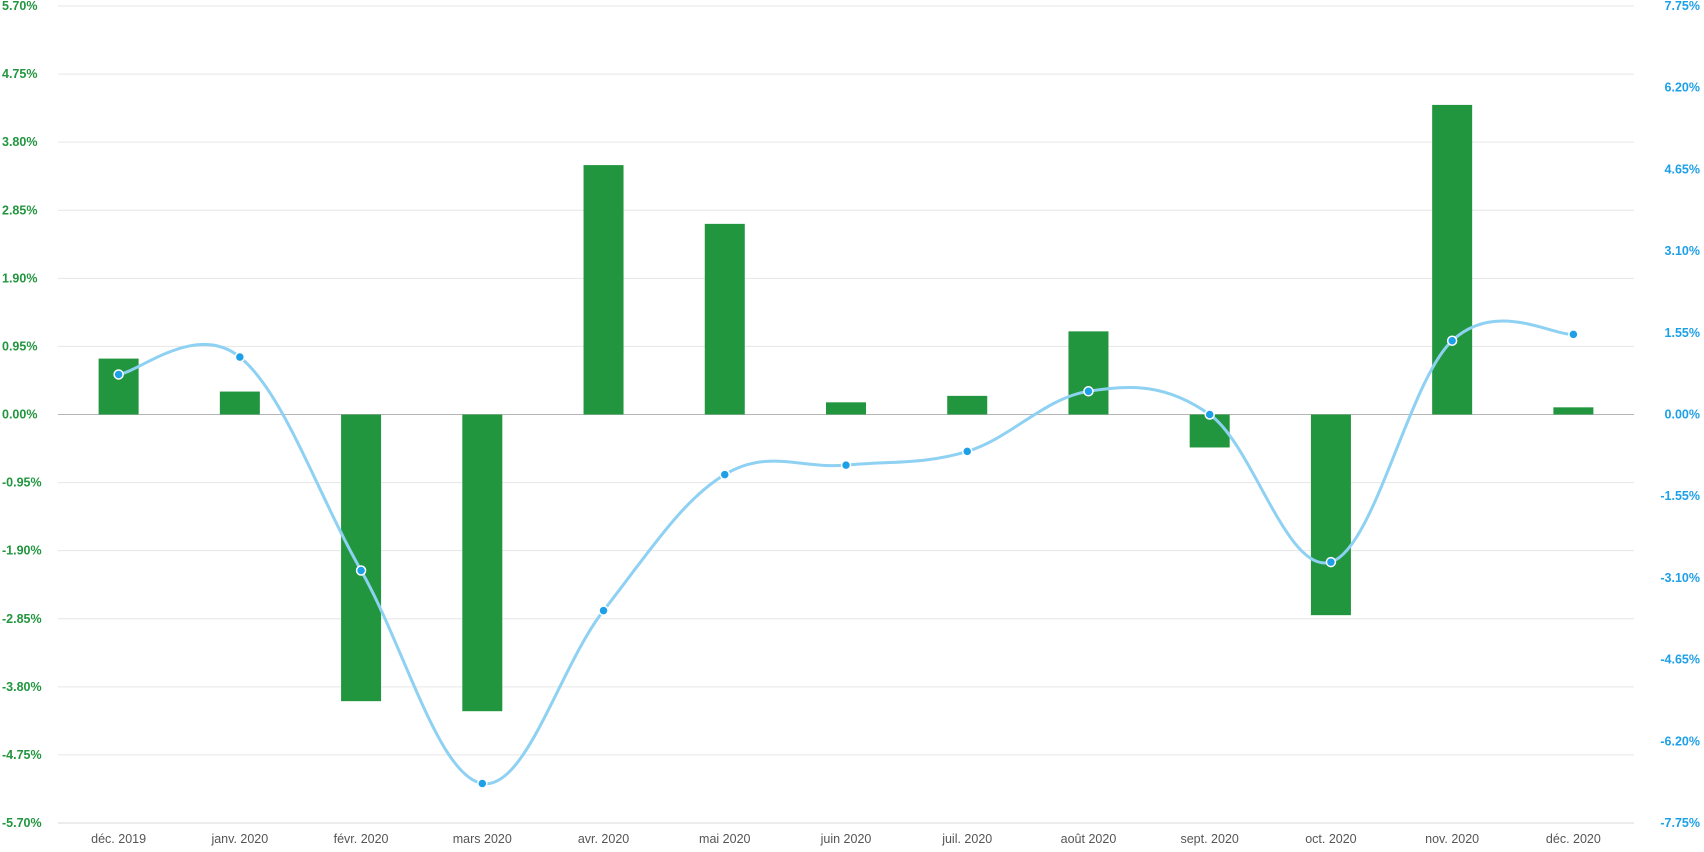  What do you see at coordinates (1680, 660) in the screenshot?
I see `y-right-tick-label: -4.65%` at bounding box center [1680, 660].